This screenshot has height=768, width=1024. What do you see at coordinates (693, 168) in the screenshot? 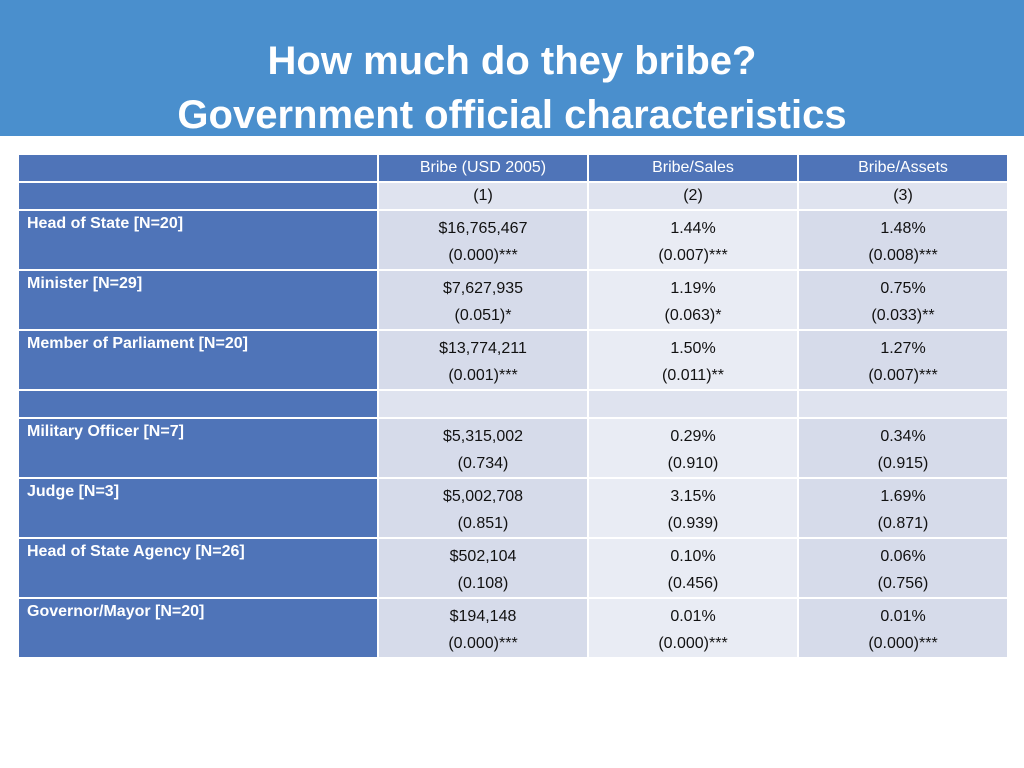
I see `column-header: Bribe/Sales` at bounding box center [693, 168].